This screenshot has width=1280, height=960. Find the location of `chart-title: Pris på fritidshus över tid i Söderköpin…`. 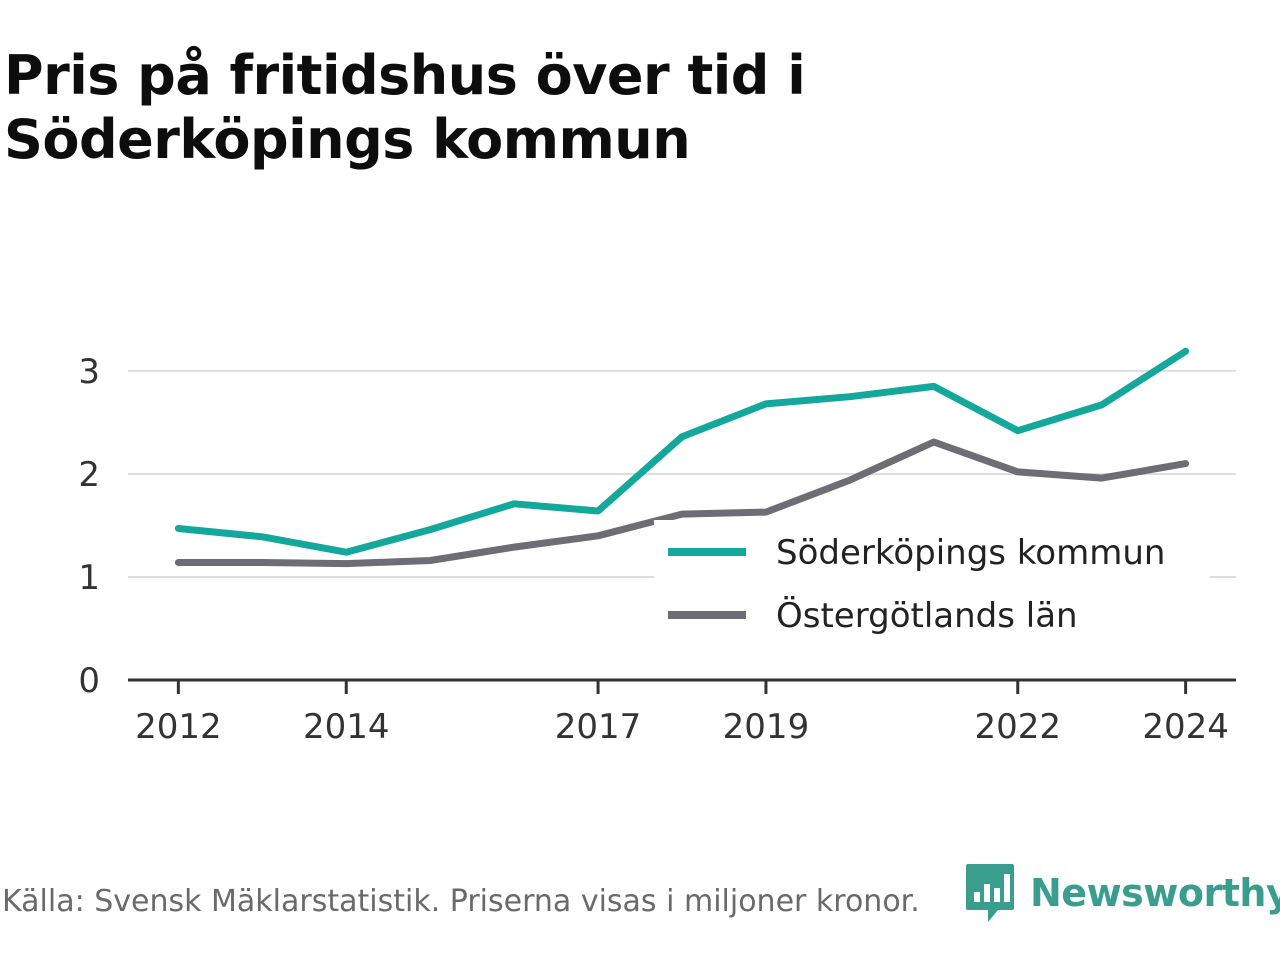

chart-title: Pris på fritidshus över tid i Söderköpin… is located at coordinates (405, 107).